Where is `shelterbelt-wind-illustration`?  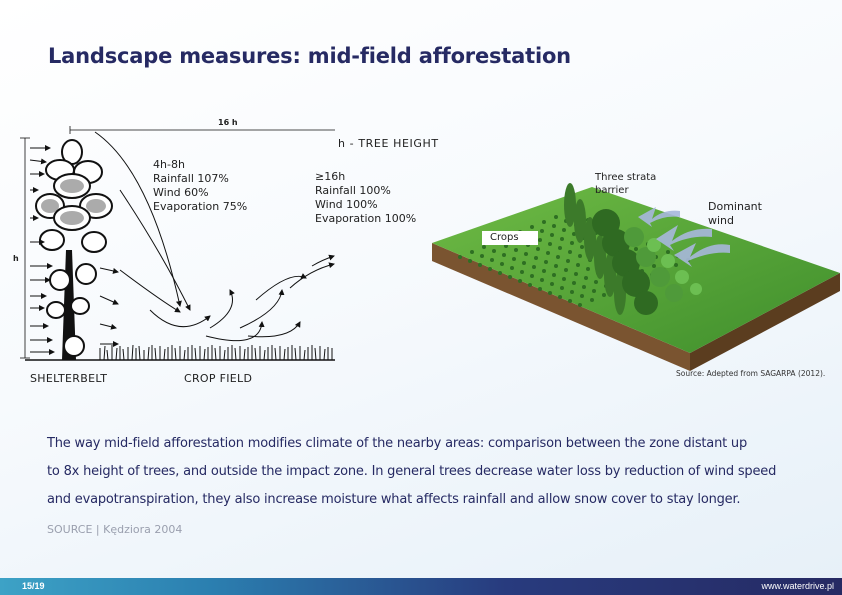 shelterbelt-wind-illustration is located at coordinates (177, 243).